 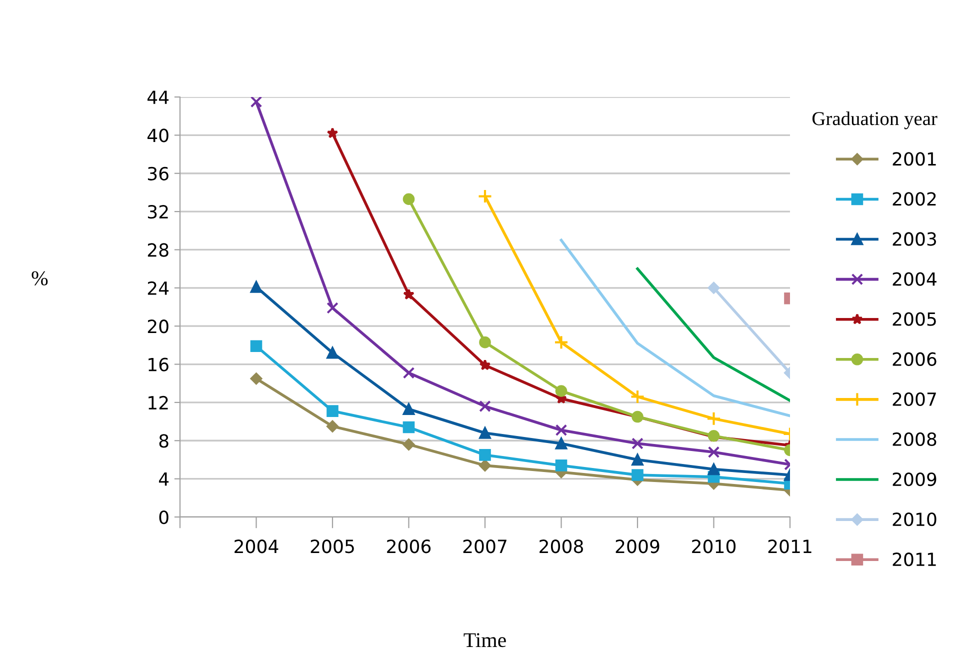 What do you see at coordinates (158, 327) in the screenshot?
I see `y-tick-label: 20` at bounding box center [158, 327].